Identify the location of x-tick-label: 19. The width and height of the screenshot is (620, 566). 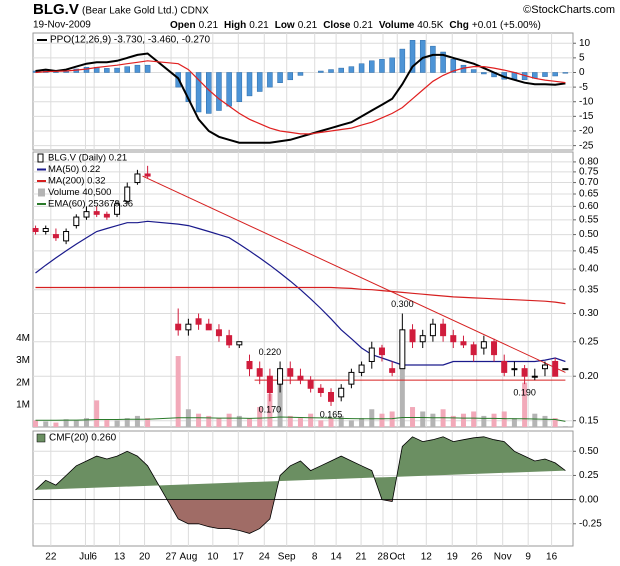
(453, 557).